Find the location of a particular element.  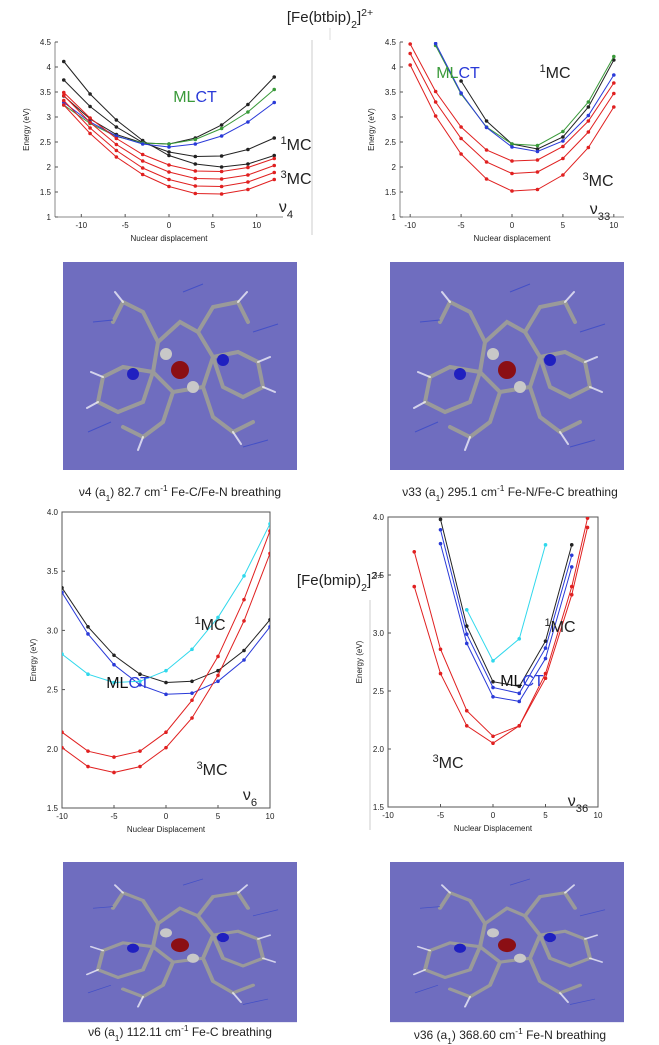

panel-title-part: ] is located at coordinates (369, 580).